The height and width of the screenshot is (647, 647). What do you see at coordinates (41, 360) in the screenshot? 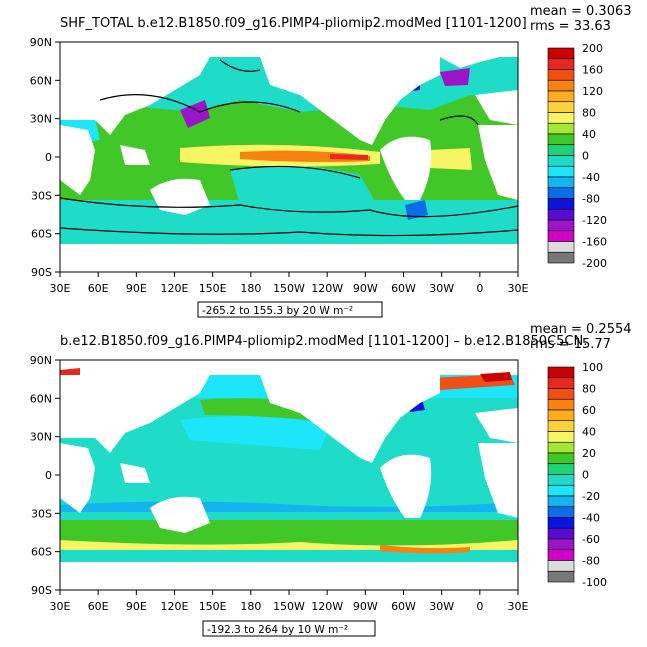
I see `bottom-ytick-label: 90N` at bounding box center [41, 360].